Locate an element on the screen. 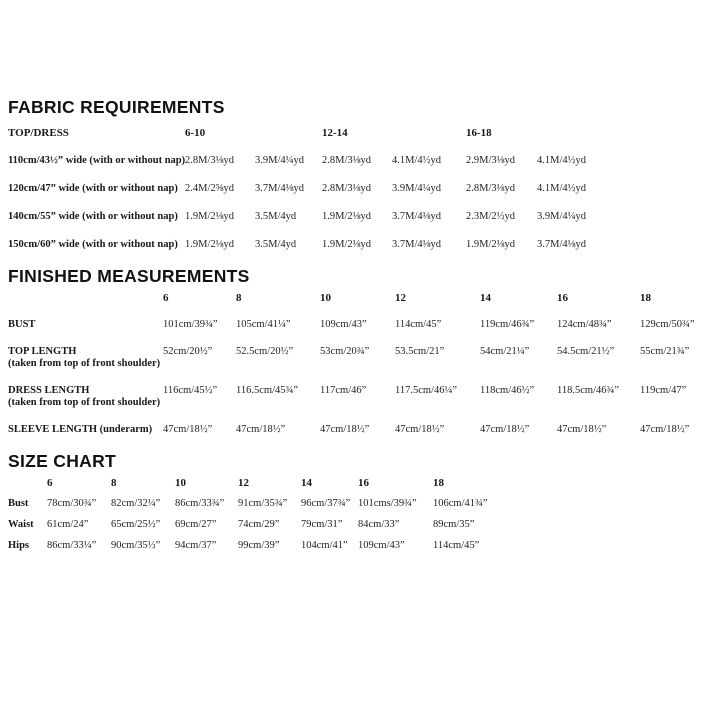 This screenshot has width=720, height=720. fabric-yardage-value: 2.4M/2⅝yd is located at coordinates (210, 188).